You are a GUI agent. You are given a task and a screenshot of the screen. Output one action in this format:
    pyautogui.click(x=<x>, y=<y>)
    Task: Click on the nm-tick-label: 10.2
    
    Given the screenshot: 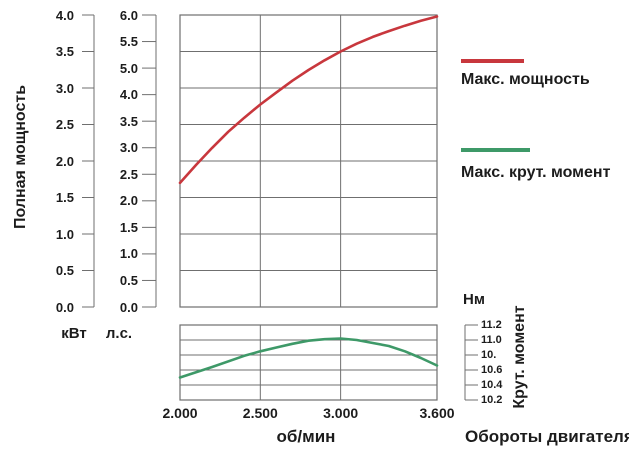 What is the action you would take?
    pyautogui.click(x=492, y=400)
    